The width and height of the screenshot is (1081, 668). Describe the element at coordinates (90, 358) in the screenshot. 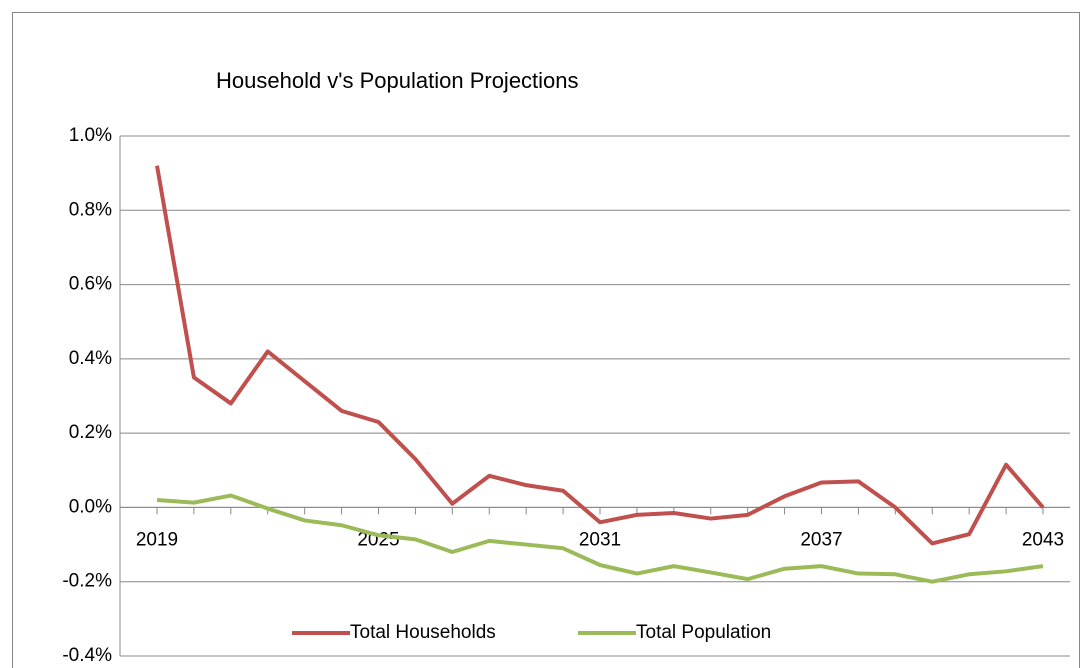

I see `y-tick-label: 0.4%` at that location.